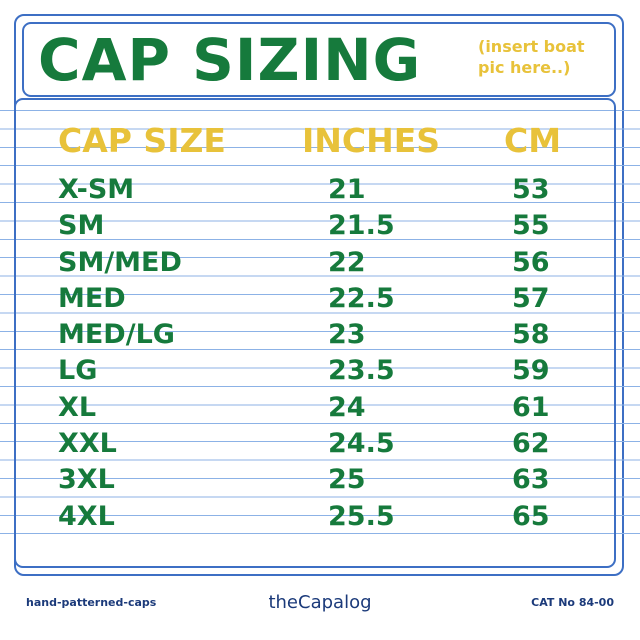  Describe the element at coordinates (361, 444) in the screenshot. I see `inches-cell: 24.5` at that location.